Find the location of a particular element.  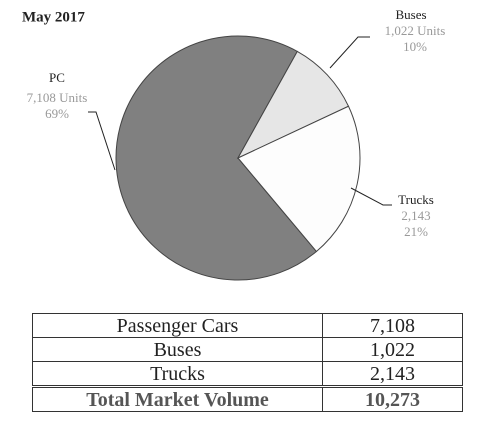

slice-label: PC is located at coordinates (57, 77).